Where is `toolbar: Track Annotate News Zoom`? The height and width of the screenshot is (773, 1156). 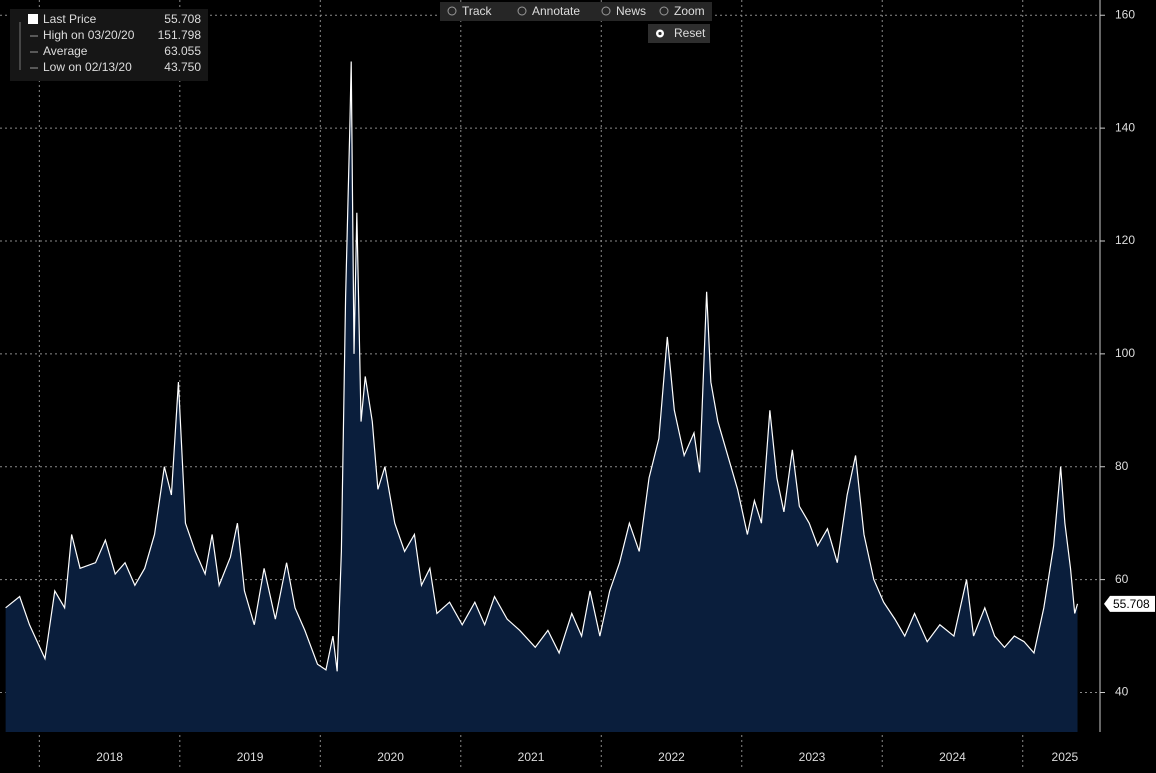
toolbar: Track Annotate News Zoom is located at coordinates (576, 11).